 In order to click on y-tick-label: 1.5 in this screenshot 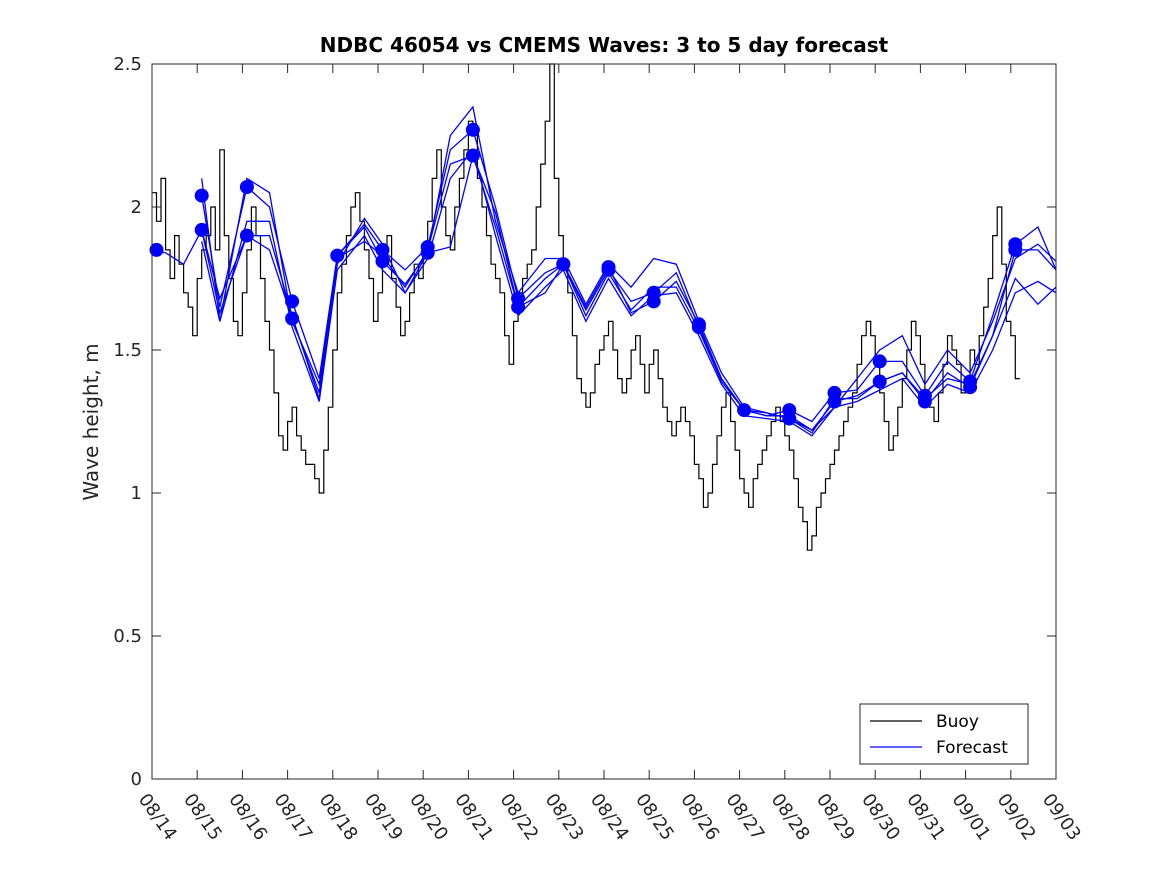, I will do `click(127, 350)`.